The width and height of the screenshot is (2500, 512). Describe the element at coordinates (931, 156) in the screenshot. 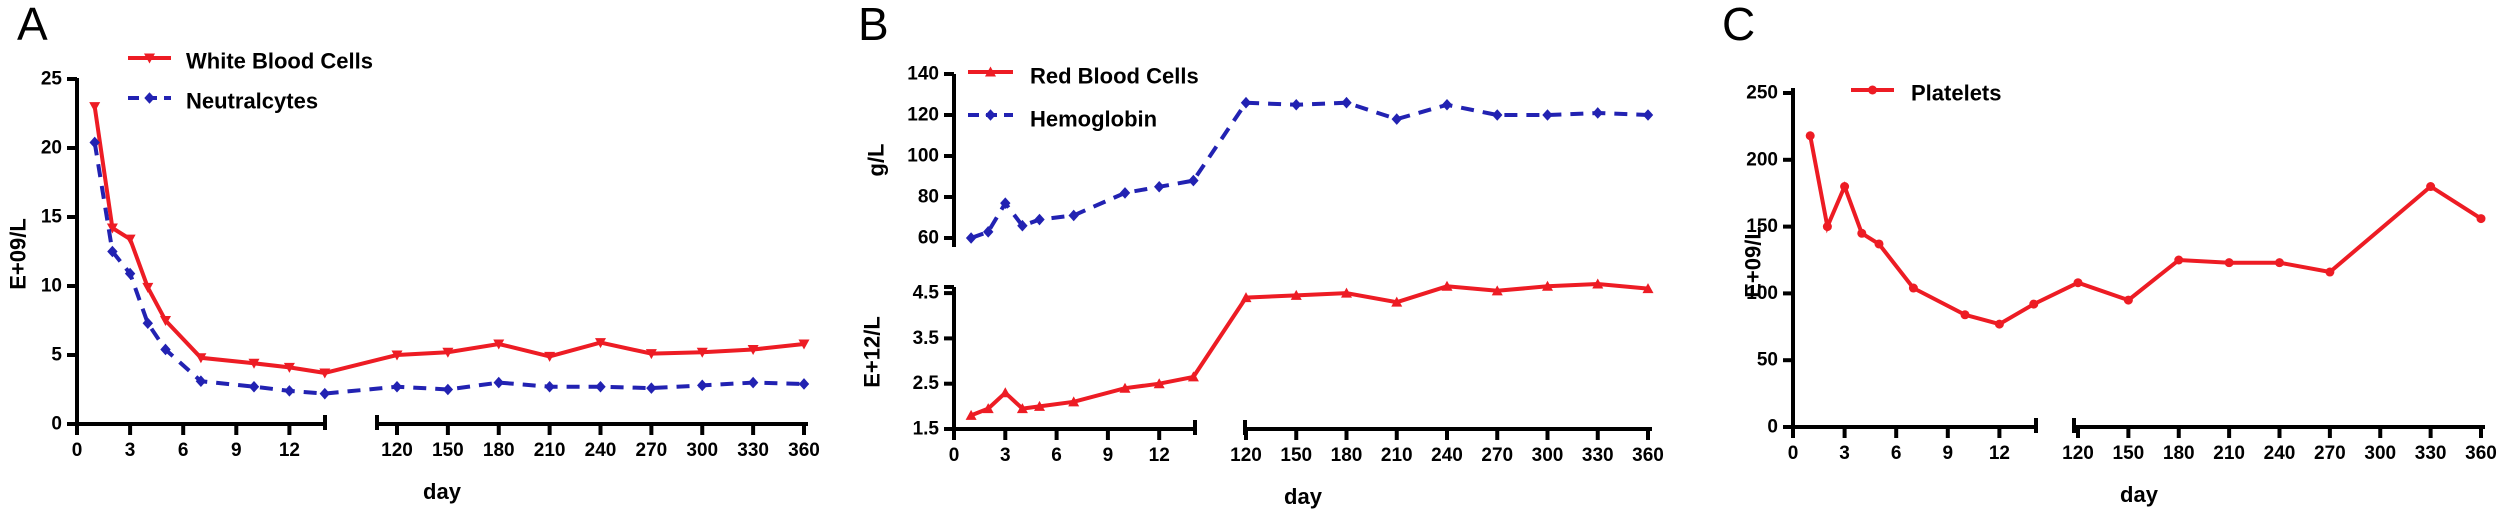

I see `y-axis-g-l: 60 80 100 120 140` at that location.